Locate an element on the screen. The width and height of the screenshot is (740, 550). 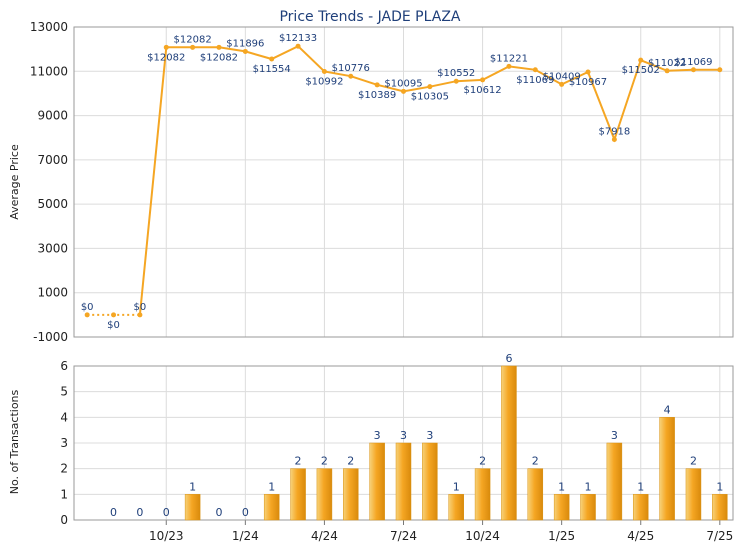
transactions-tick-label: 5 is located at coordinates (64, 392).